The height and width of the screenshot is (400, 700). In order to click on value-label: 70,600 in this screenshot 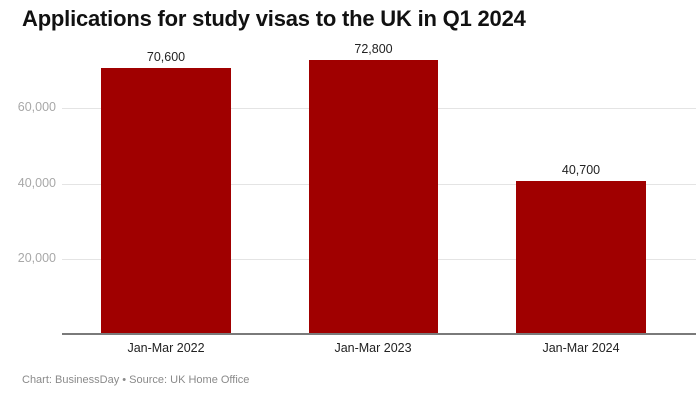, I will do `click(166, 57)`.